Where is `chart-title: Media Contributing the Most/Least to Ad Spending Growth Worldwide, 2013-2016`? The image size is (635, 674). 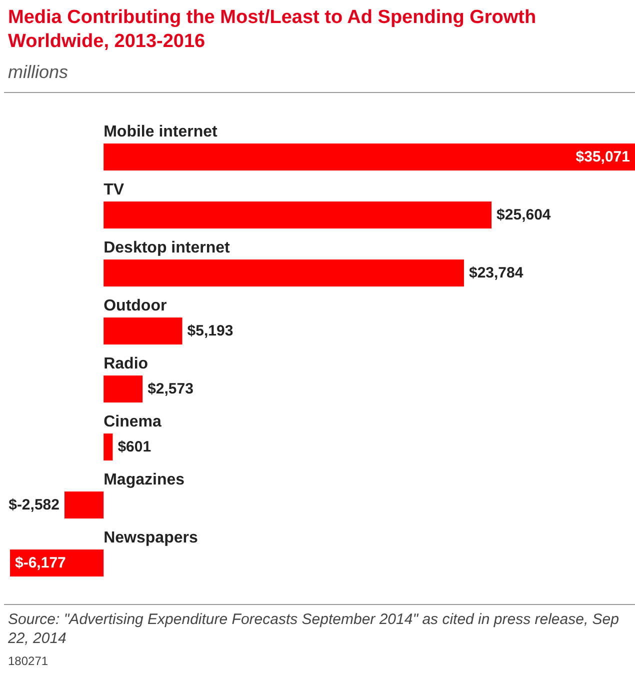
chart-title: Media Contributing the Most/Least to Ad Spending Growth Worldwide, 2013-2016 is located at coordinates (273, 30).